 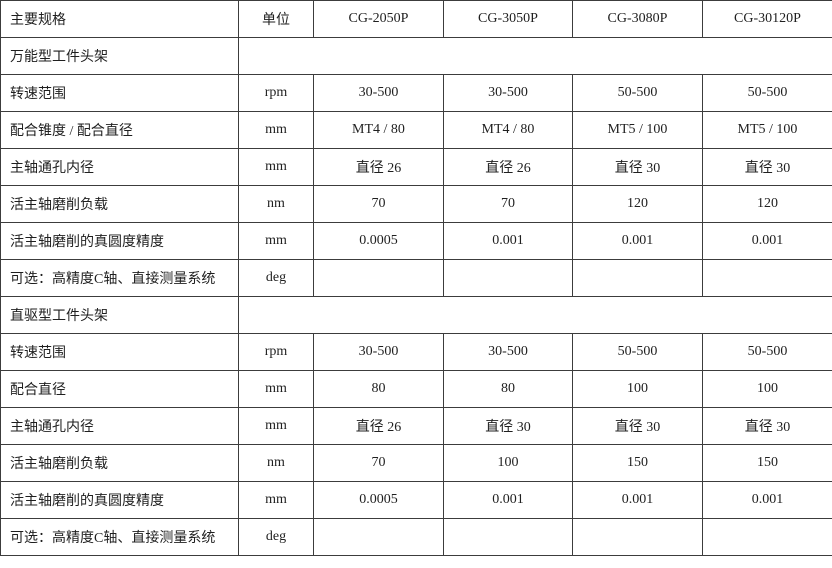 I want to click on table-row: 活主轴磨削负载 nm 70 100 150 150, so click(x=416, y=463).